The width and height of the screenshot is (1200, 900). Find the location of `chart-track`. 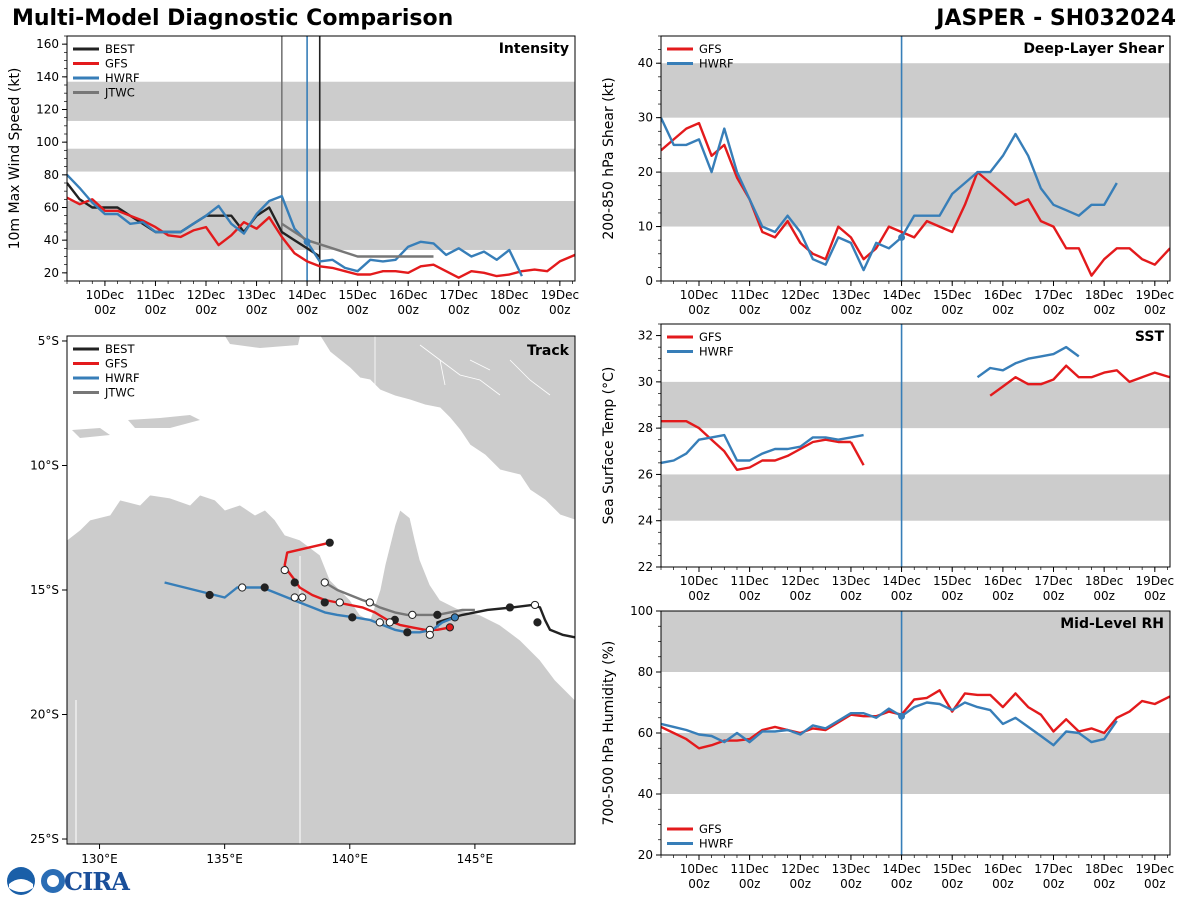

chart-track is located at coordinates (369, 588).